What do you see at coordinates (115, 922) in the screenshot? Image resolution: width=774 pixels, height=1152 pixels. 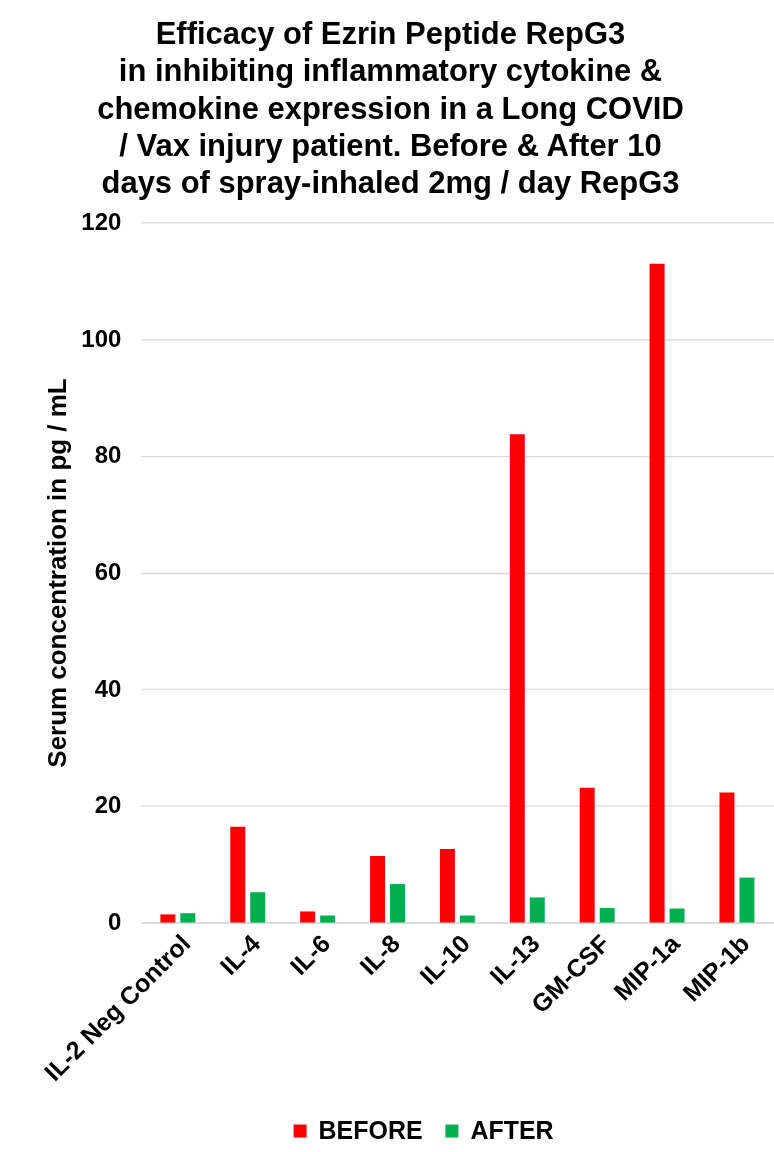 I see `y-tick-label: 0` at bounding box center [115, 922].